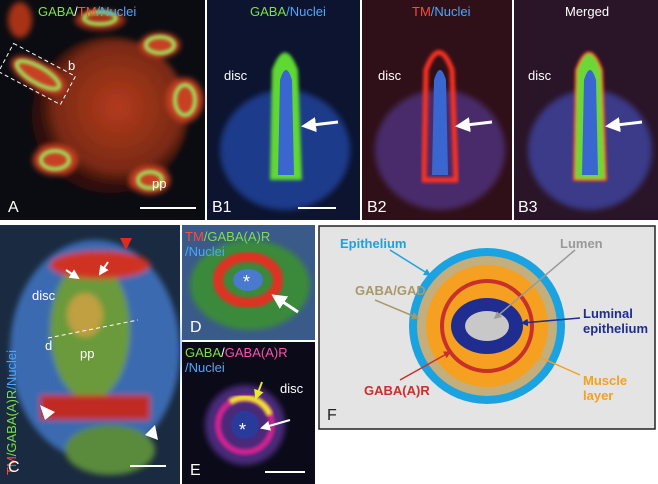 This screenshot has width=658, height=484. Describe the element at coordinates (87, 11) in the screenshot. I see `panel-title: GABA/TM/Nuclei` at that location.